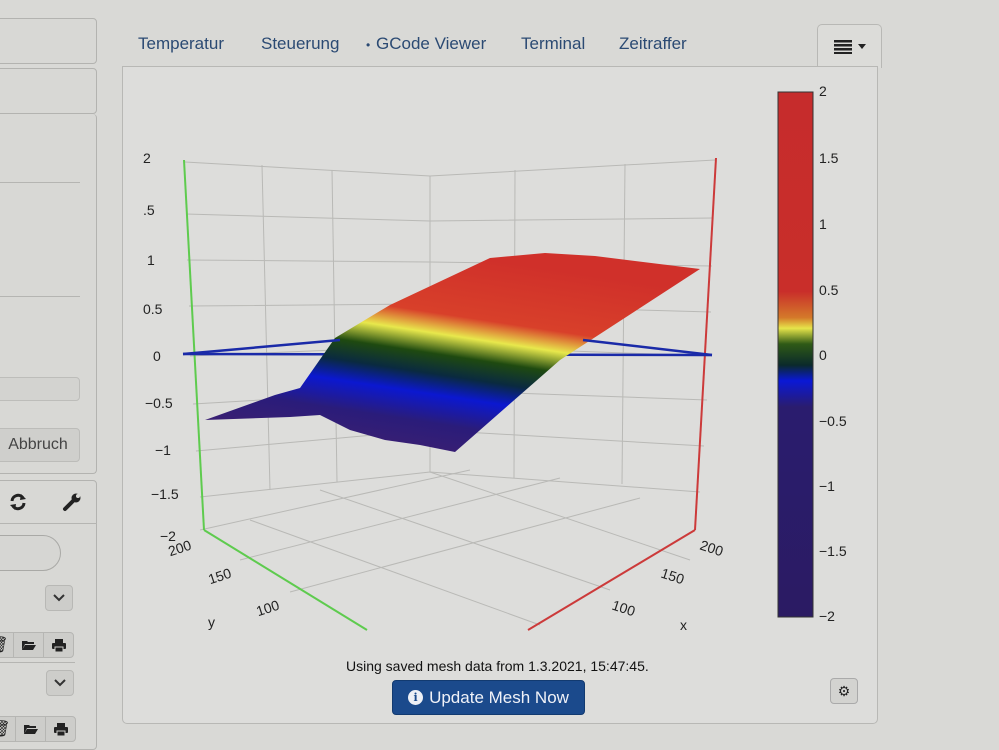  I want to click on update-mesh-button: i Update Mesh Now, so click(488, 697).